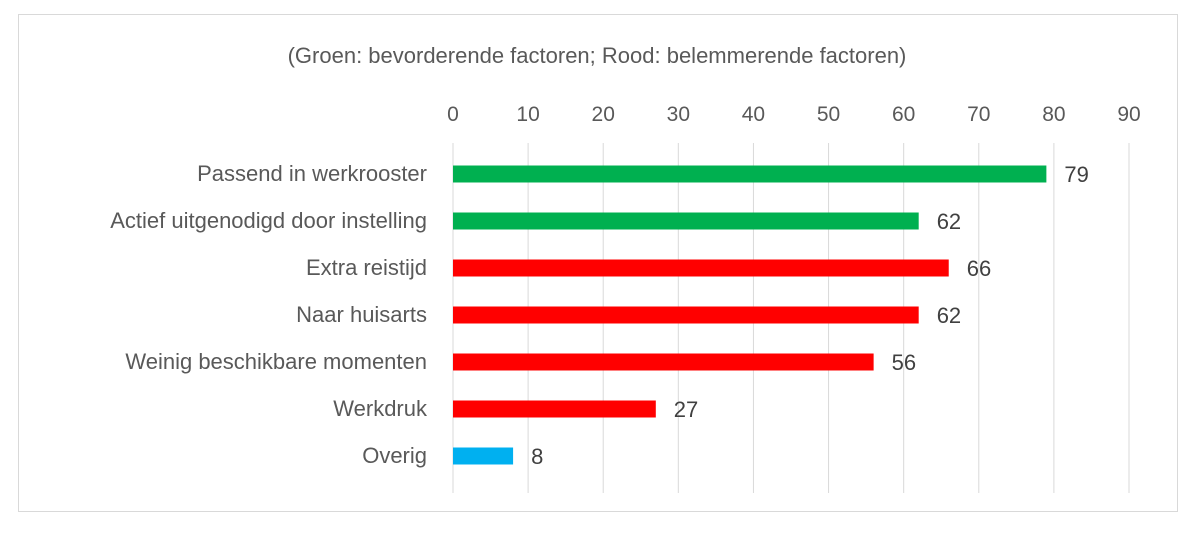 This screenshot has height=538, width=1200. Describe the element at coordinates (312, 173) in the screenshot. I see `category-label-1: Passend in werkrooster` at that location.